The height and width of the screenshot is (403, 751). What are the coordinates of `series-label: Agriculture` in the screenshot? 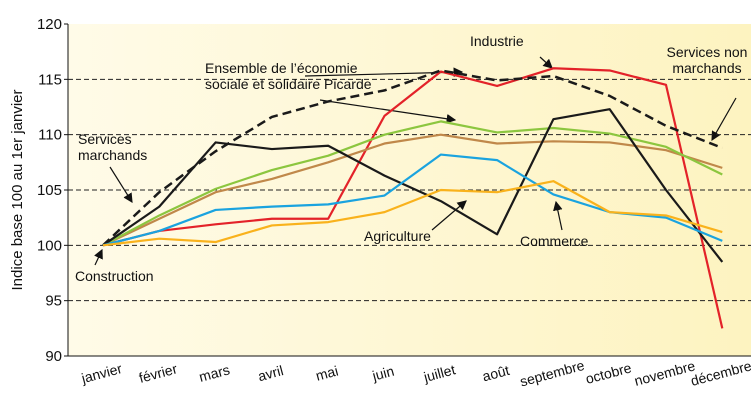 It's located at (397, 236).